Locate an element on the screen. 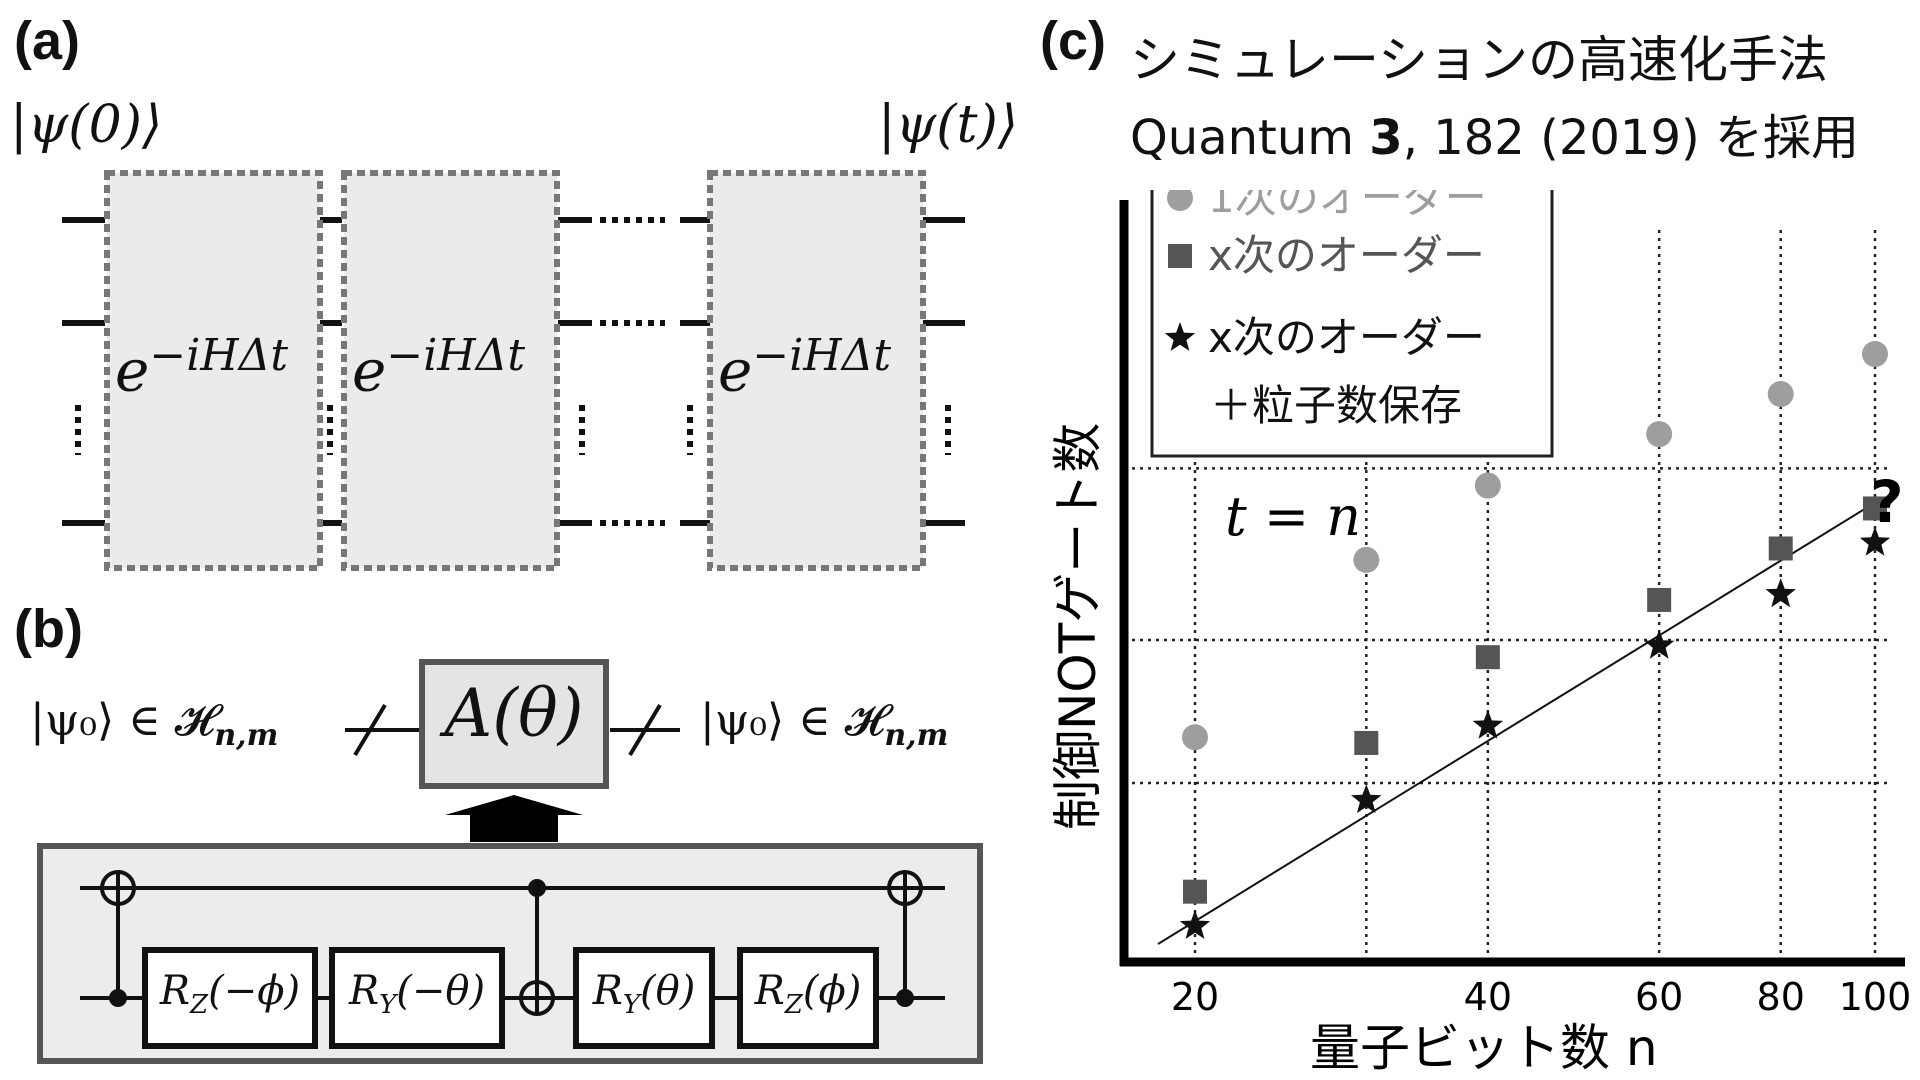  state-psi0-left: |ψ₀⟩ ∈ 𝓗n,m is located at coordinates (154, 724).